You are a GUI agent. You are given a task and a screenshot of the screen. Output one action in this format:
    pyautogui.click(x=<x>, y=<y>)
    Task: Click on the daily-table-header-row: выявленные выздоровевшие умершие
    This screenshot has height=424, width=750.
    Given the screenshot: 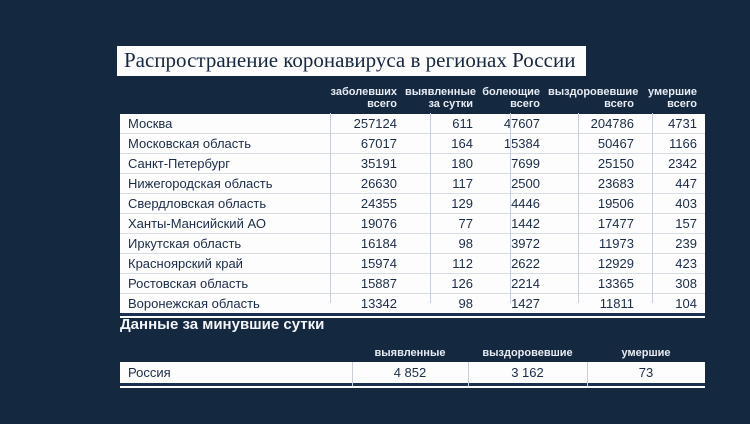 What is the action you would take?
    pyautogui.click(x=412, y=354)
    